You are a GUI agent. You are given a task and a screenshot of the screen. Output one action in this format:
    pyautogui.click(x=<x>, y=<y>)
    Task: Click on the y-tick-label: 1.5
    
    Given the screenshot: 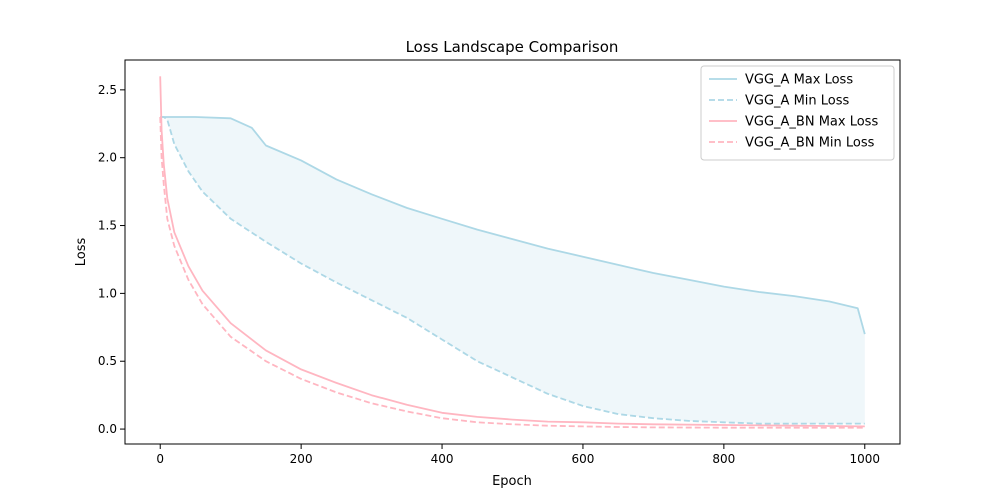 What is the action you would take?
    pyautogui.click(x=107, y=226)
    